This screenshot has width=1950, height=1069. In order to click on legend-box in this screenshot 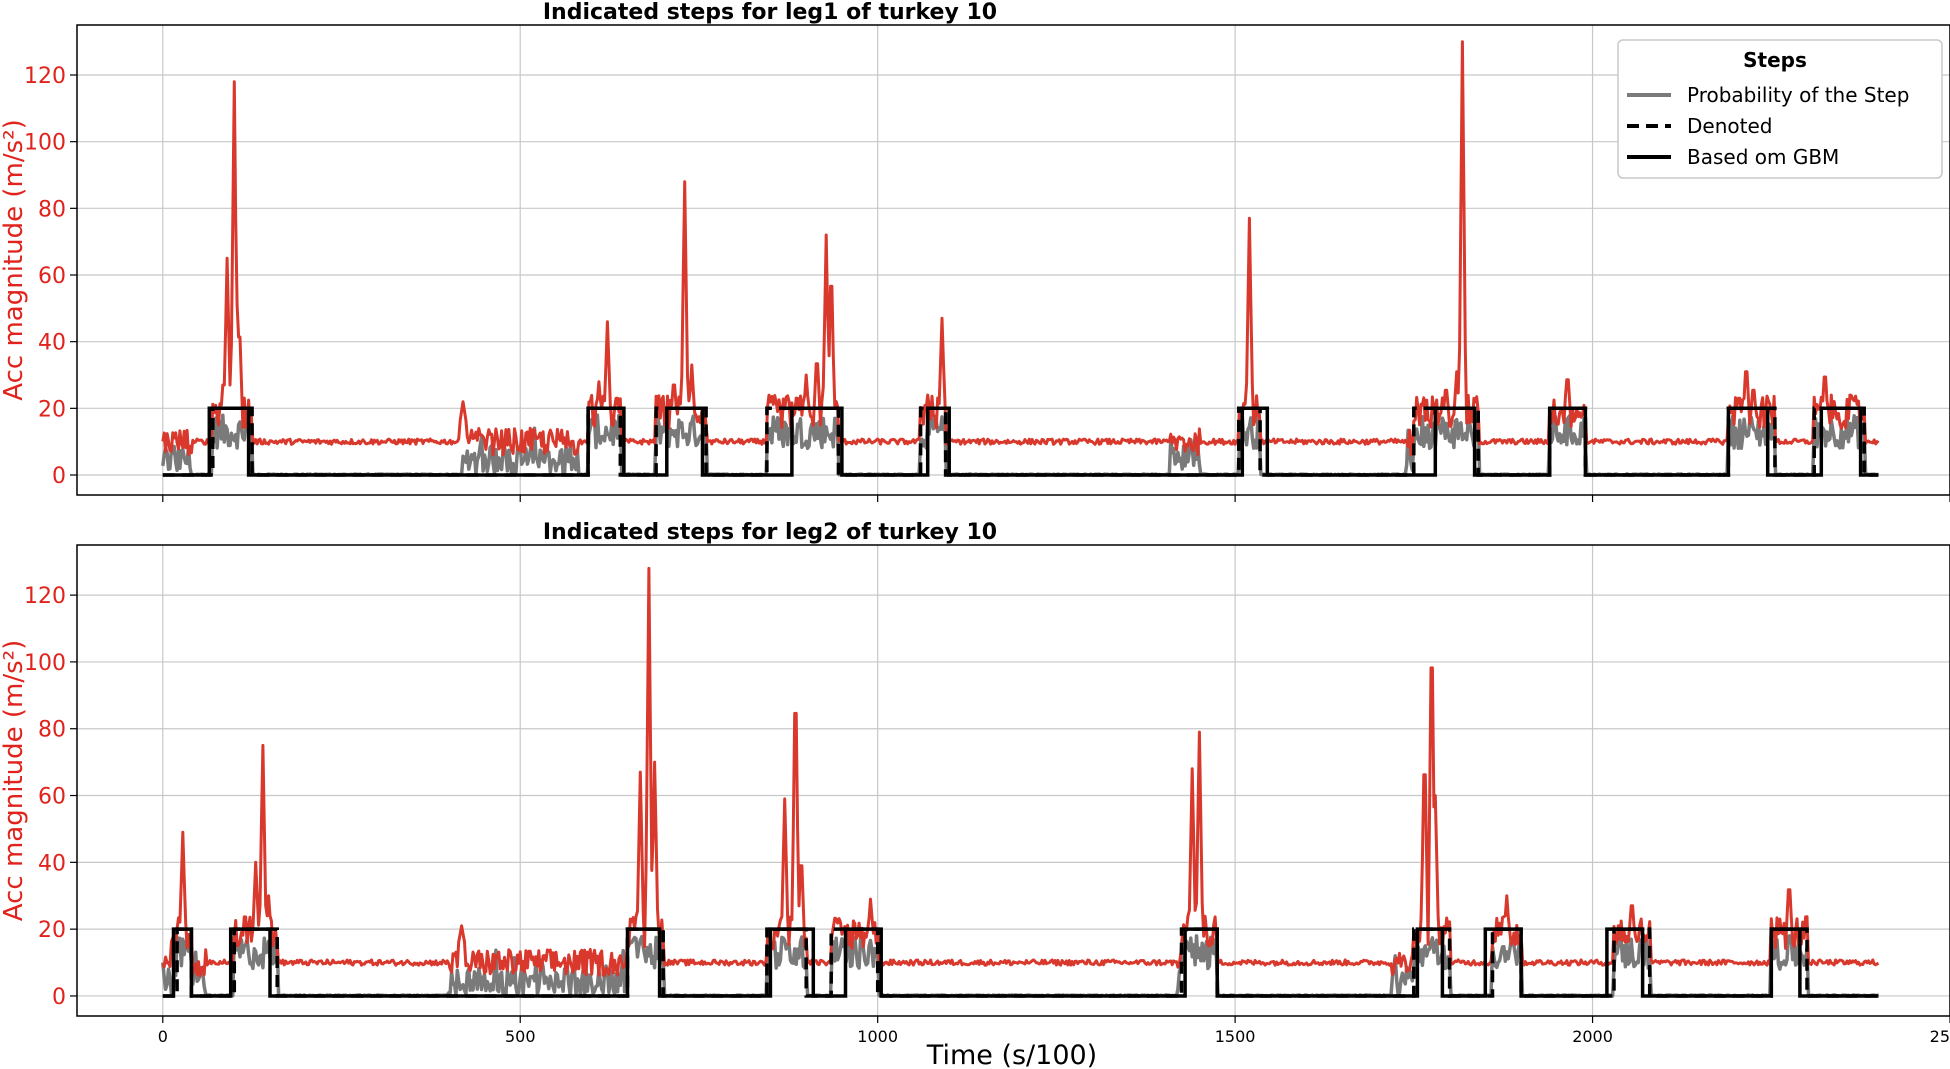, I will do `click(1780, 109)`.